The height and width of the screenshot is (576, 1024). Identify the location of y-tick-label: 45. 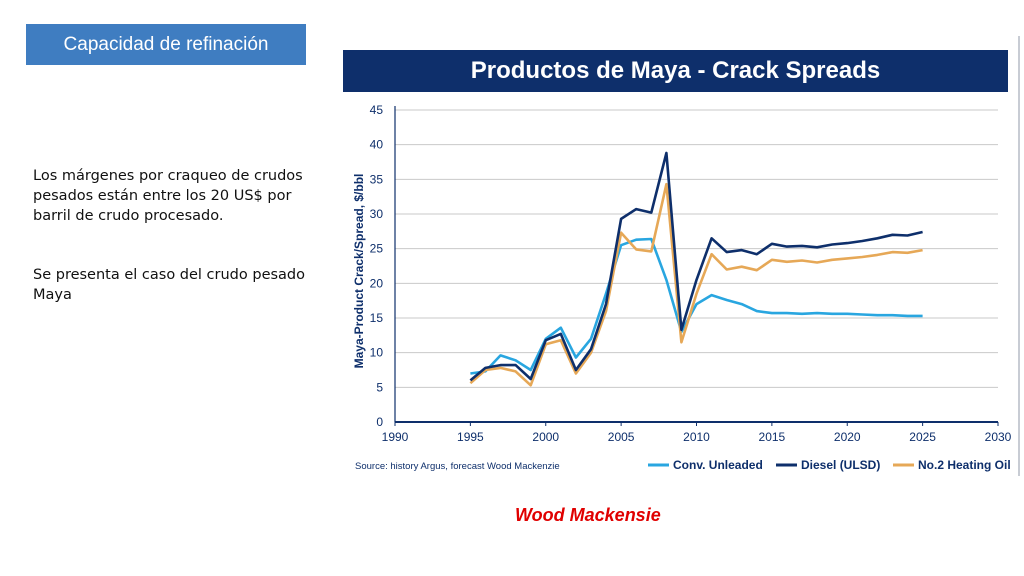
(377, 110).